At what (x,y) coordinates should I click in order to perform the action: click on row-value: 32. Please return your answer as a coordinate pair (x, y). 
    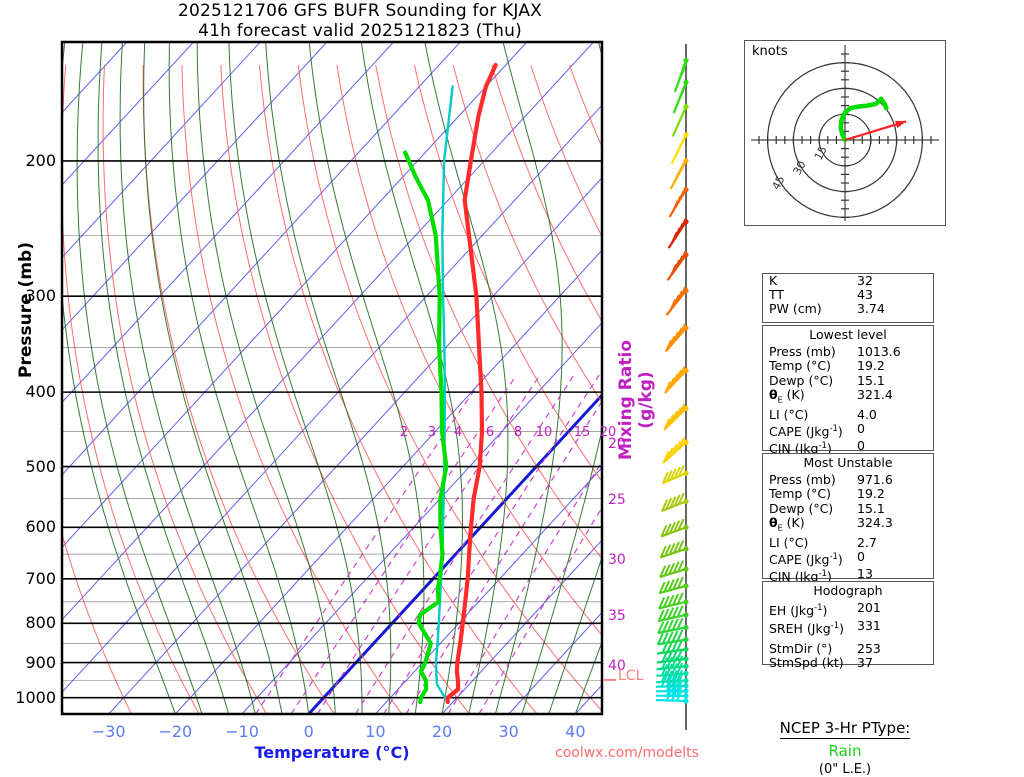
    Looking at the image, I should click on (865, 281).